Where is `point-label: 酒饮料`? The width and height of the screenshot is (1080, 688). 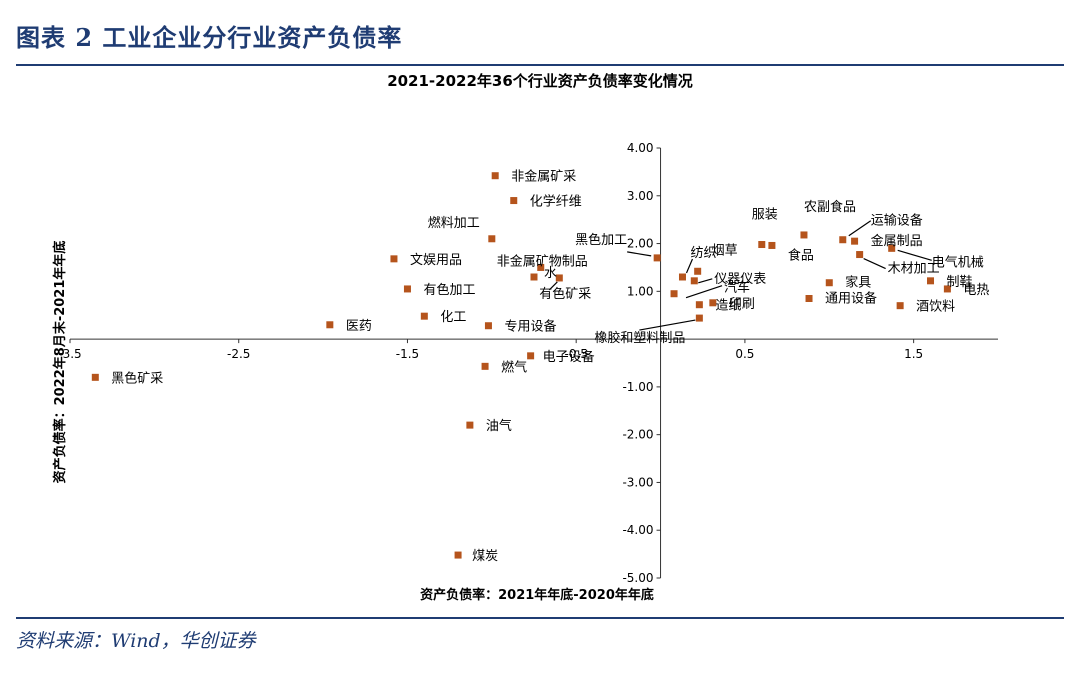
point-label: 酒饮料 is located at coordinates (935, 307).